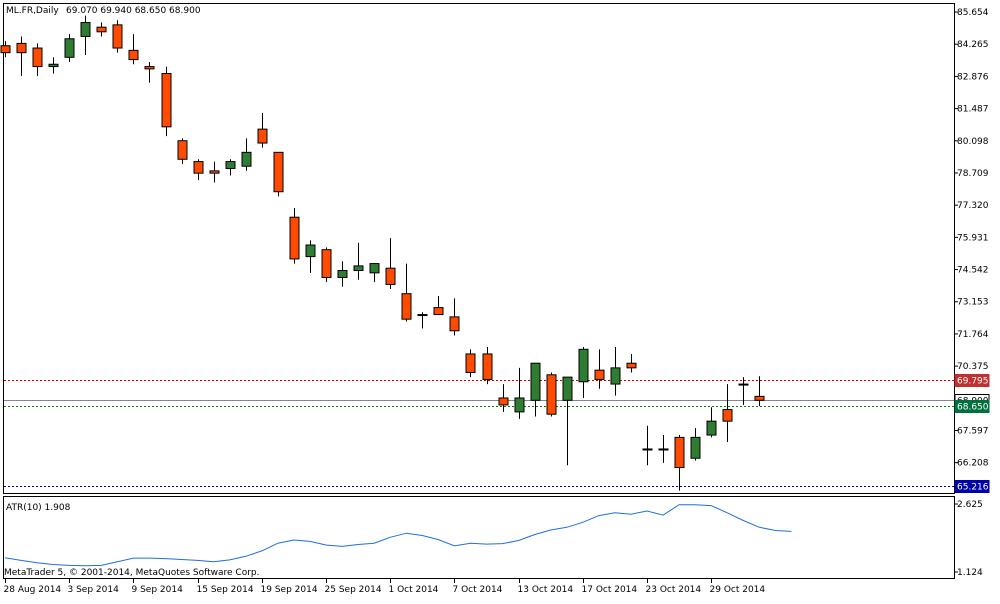  I want to click on date-tick-label: 29 Oct 2014, so click(738, 590).